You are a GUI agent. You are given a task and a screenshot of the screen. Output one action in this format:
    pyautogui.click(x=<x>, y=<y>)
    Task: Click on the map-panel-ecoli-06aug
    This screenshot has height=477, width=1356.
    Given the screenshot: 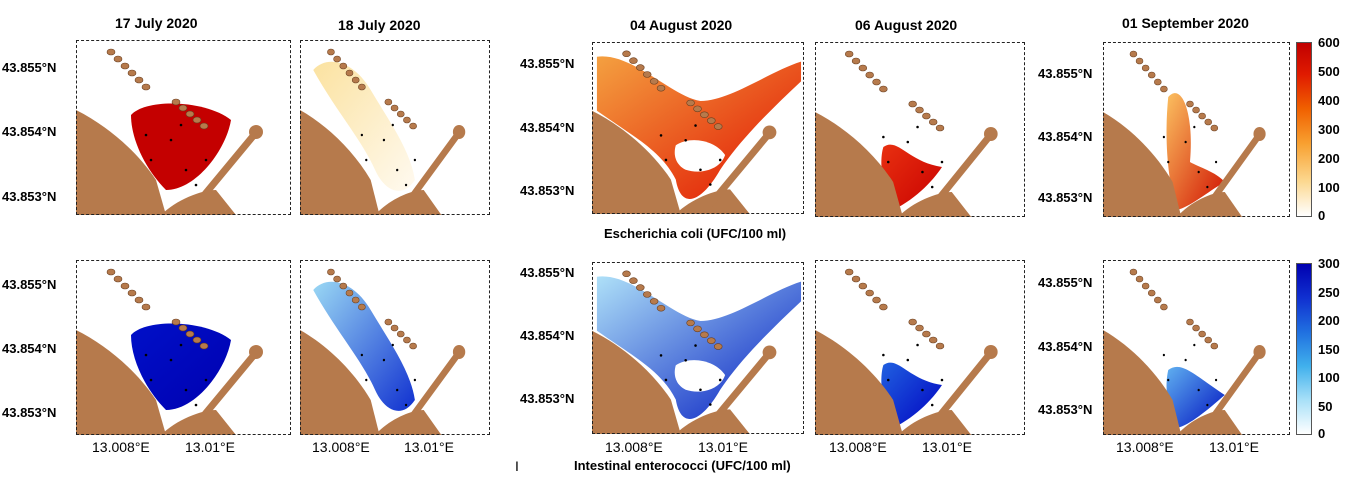 What is the action you would take?
    pyautogui.click(x=920, y=129)
    